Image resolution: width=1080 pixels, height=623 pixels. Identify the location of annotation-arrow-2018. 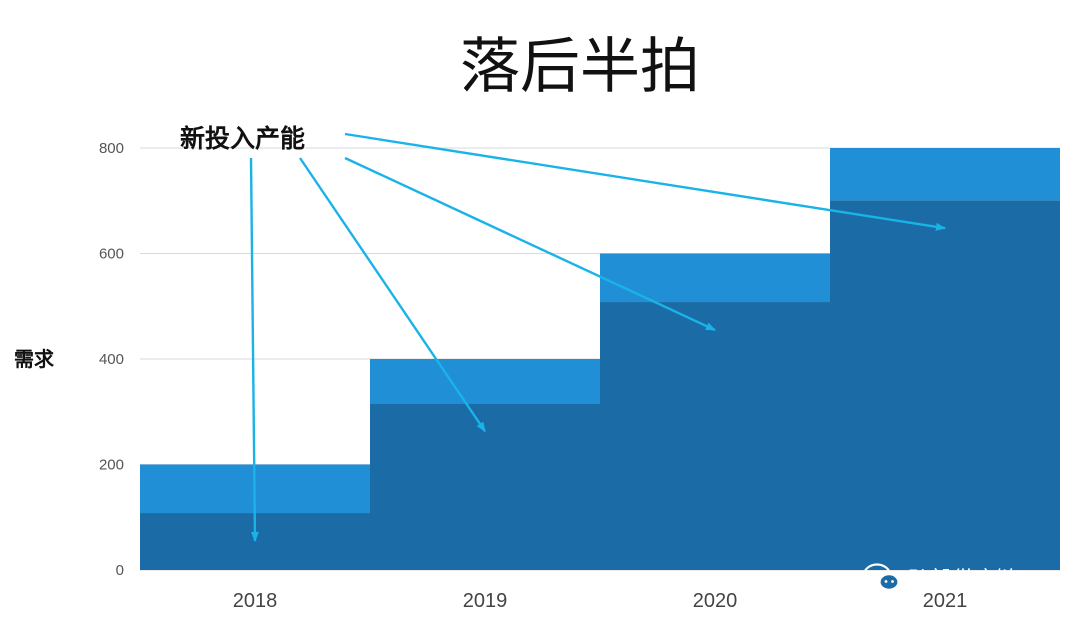
(254, 350).